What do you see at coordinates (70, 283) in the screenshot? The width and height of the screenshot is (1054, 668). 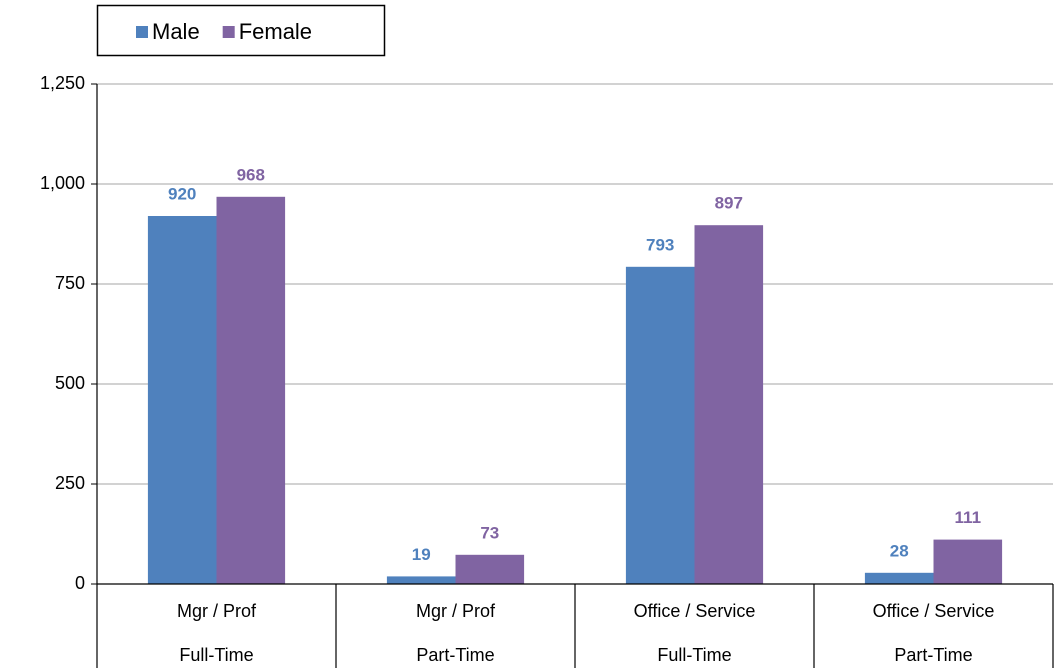 I see `y-tick-label: 750` at bounding box center [70, 283].